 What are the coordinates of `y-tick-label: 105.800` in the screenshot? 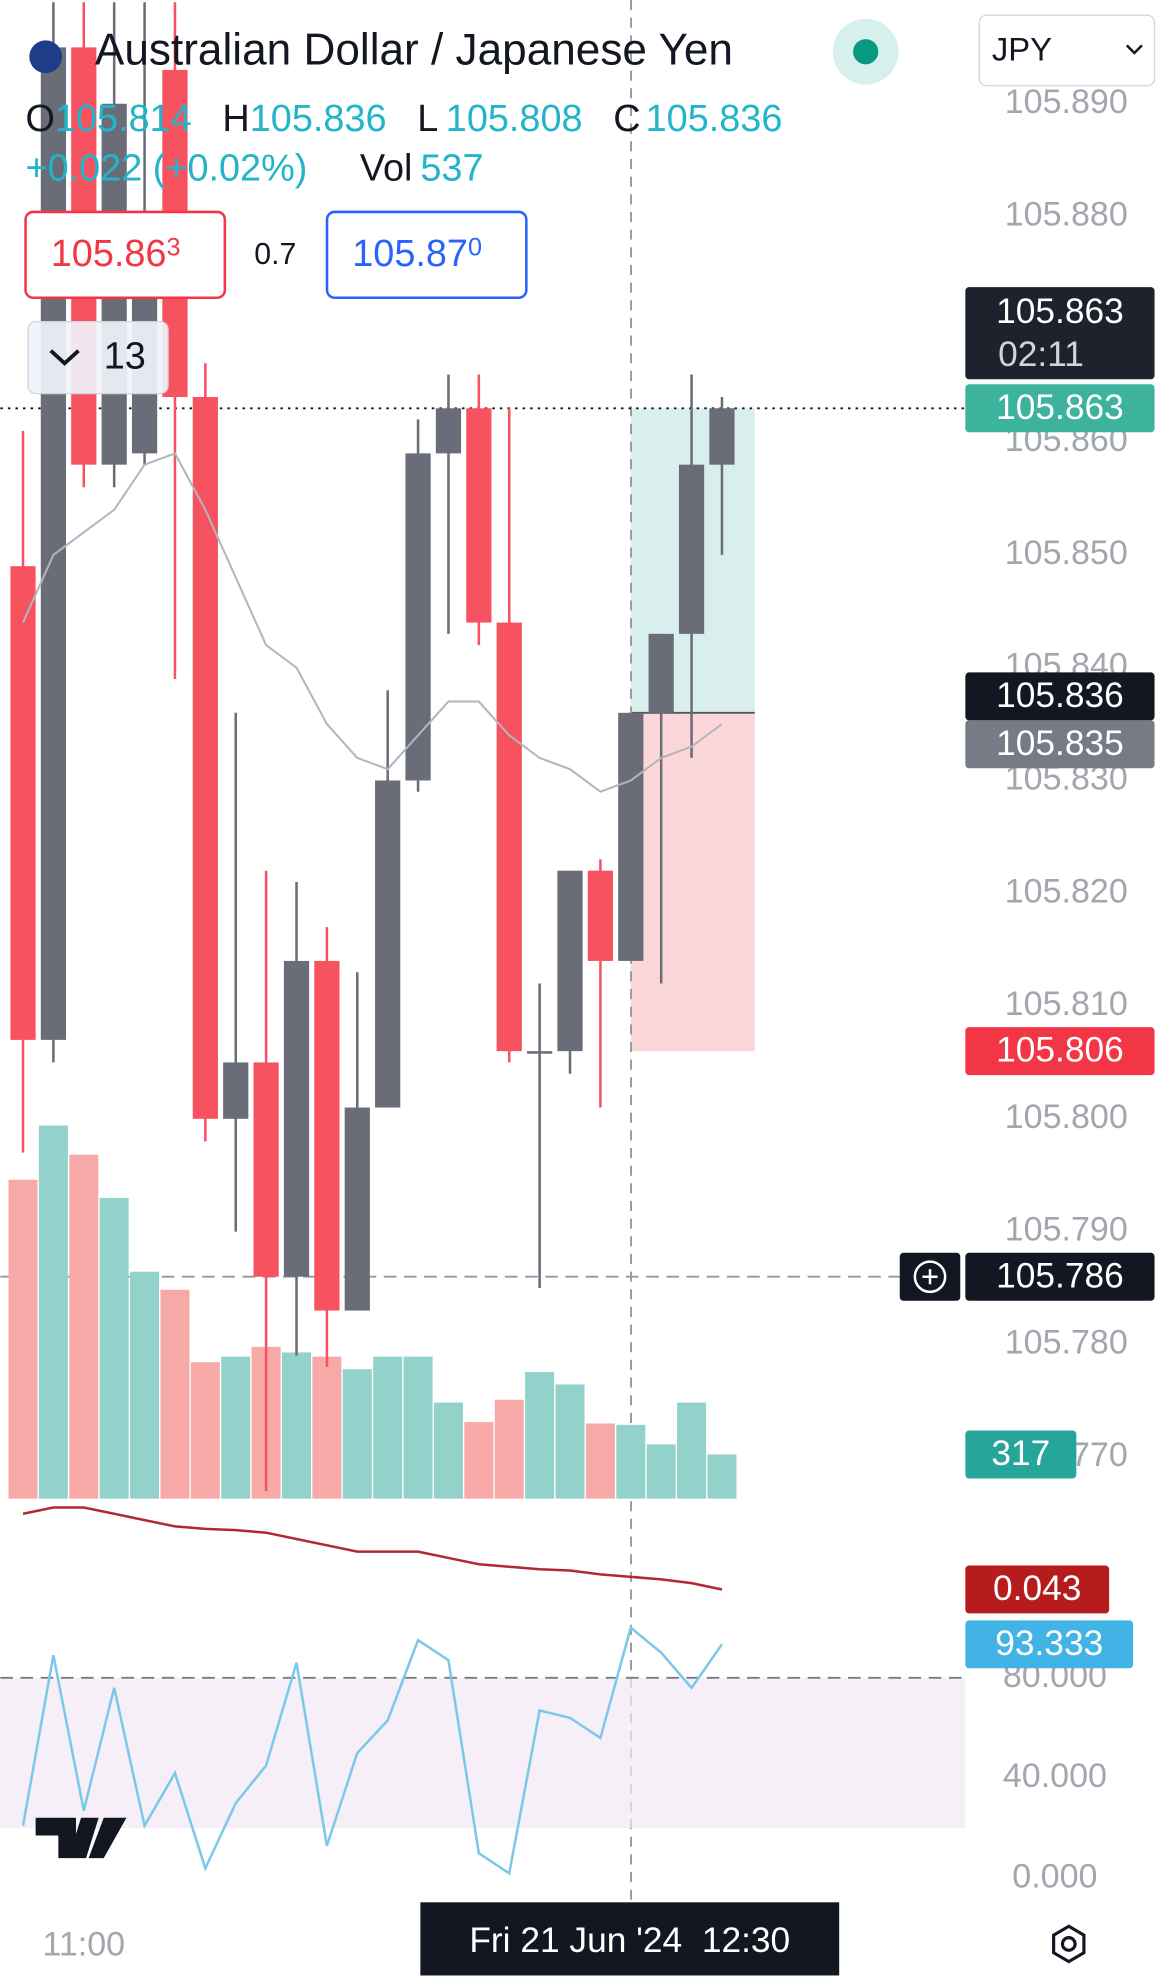 It's located at (1066, 1117).